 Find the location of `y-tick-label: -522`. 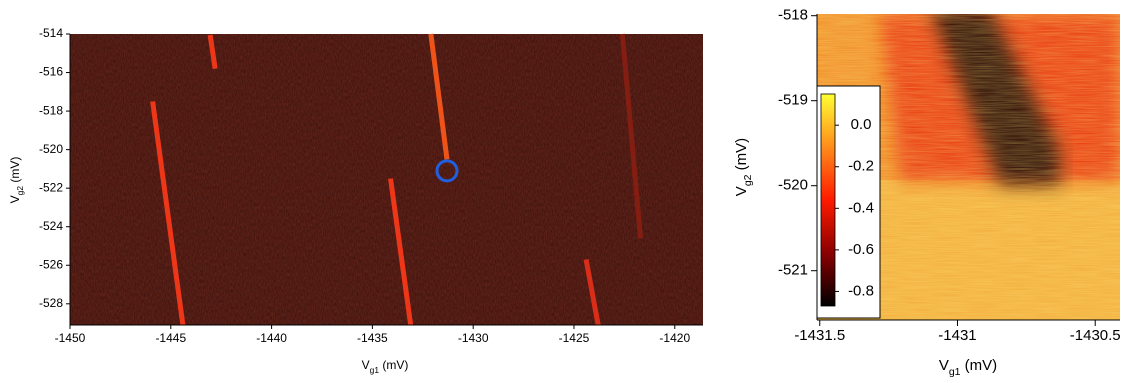

y-tick-label: -522 is located at coordinates (51, 187).